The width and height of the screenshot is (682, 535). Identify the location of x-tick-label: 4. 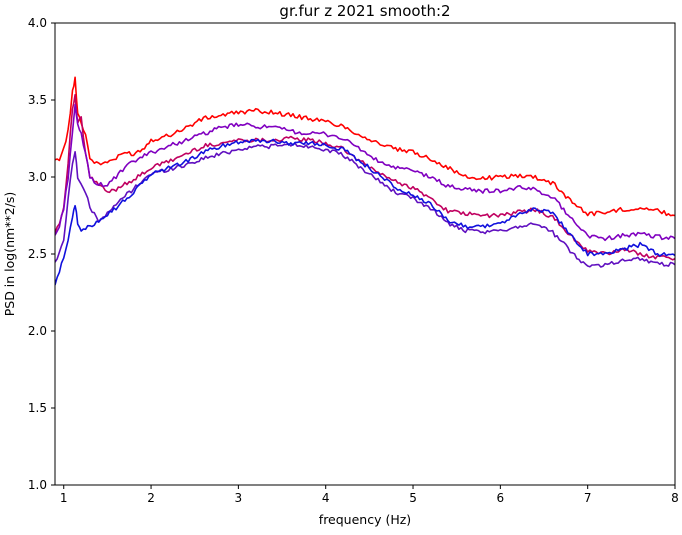
(326, 498).